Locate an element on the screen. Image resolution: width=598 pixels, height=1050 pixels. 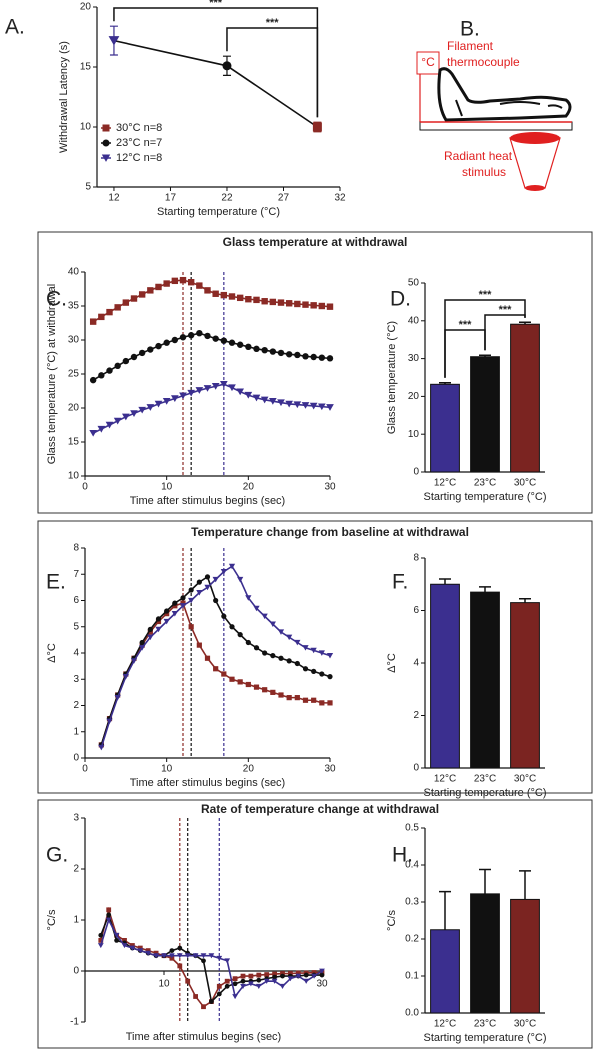
connecting-line is located at coordinates (215, 83).